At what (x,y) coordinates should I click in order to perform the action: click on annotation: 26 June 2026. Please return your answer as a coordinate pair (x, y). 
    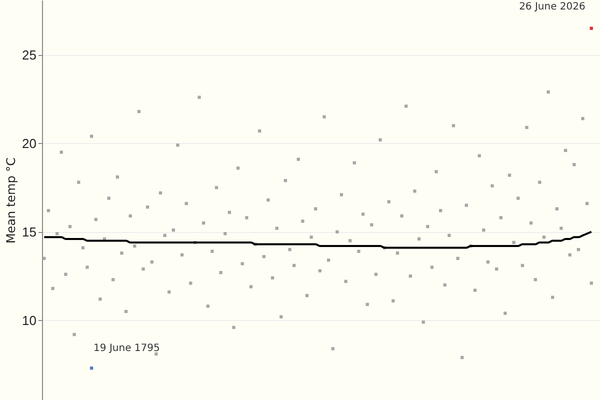
    Looking at the image, I should click on (552, 6).